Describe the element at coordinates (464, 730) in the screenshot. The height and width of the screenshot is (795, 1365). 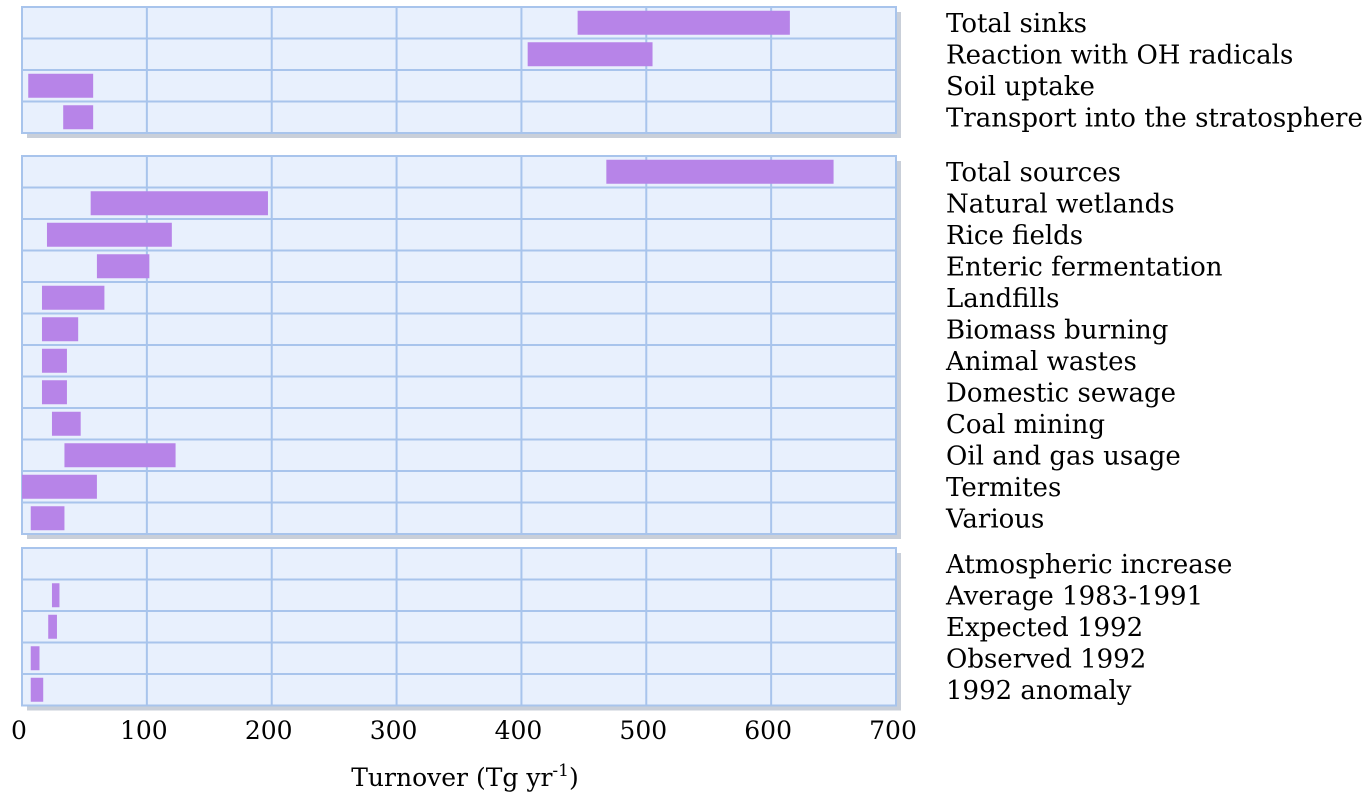
I see `x-tick-labels-layer: 0 100 200 300 400 500 600 700` at that location.